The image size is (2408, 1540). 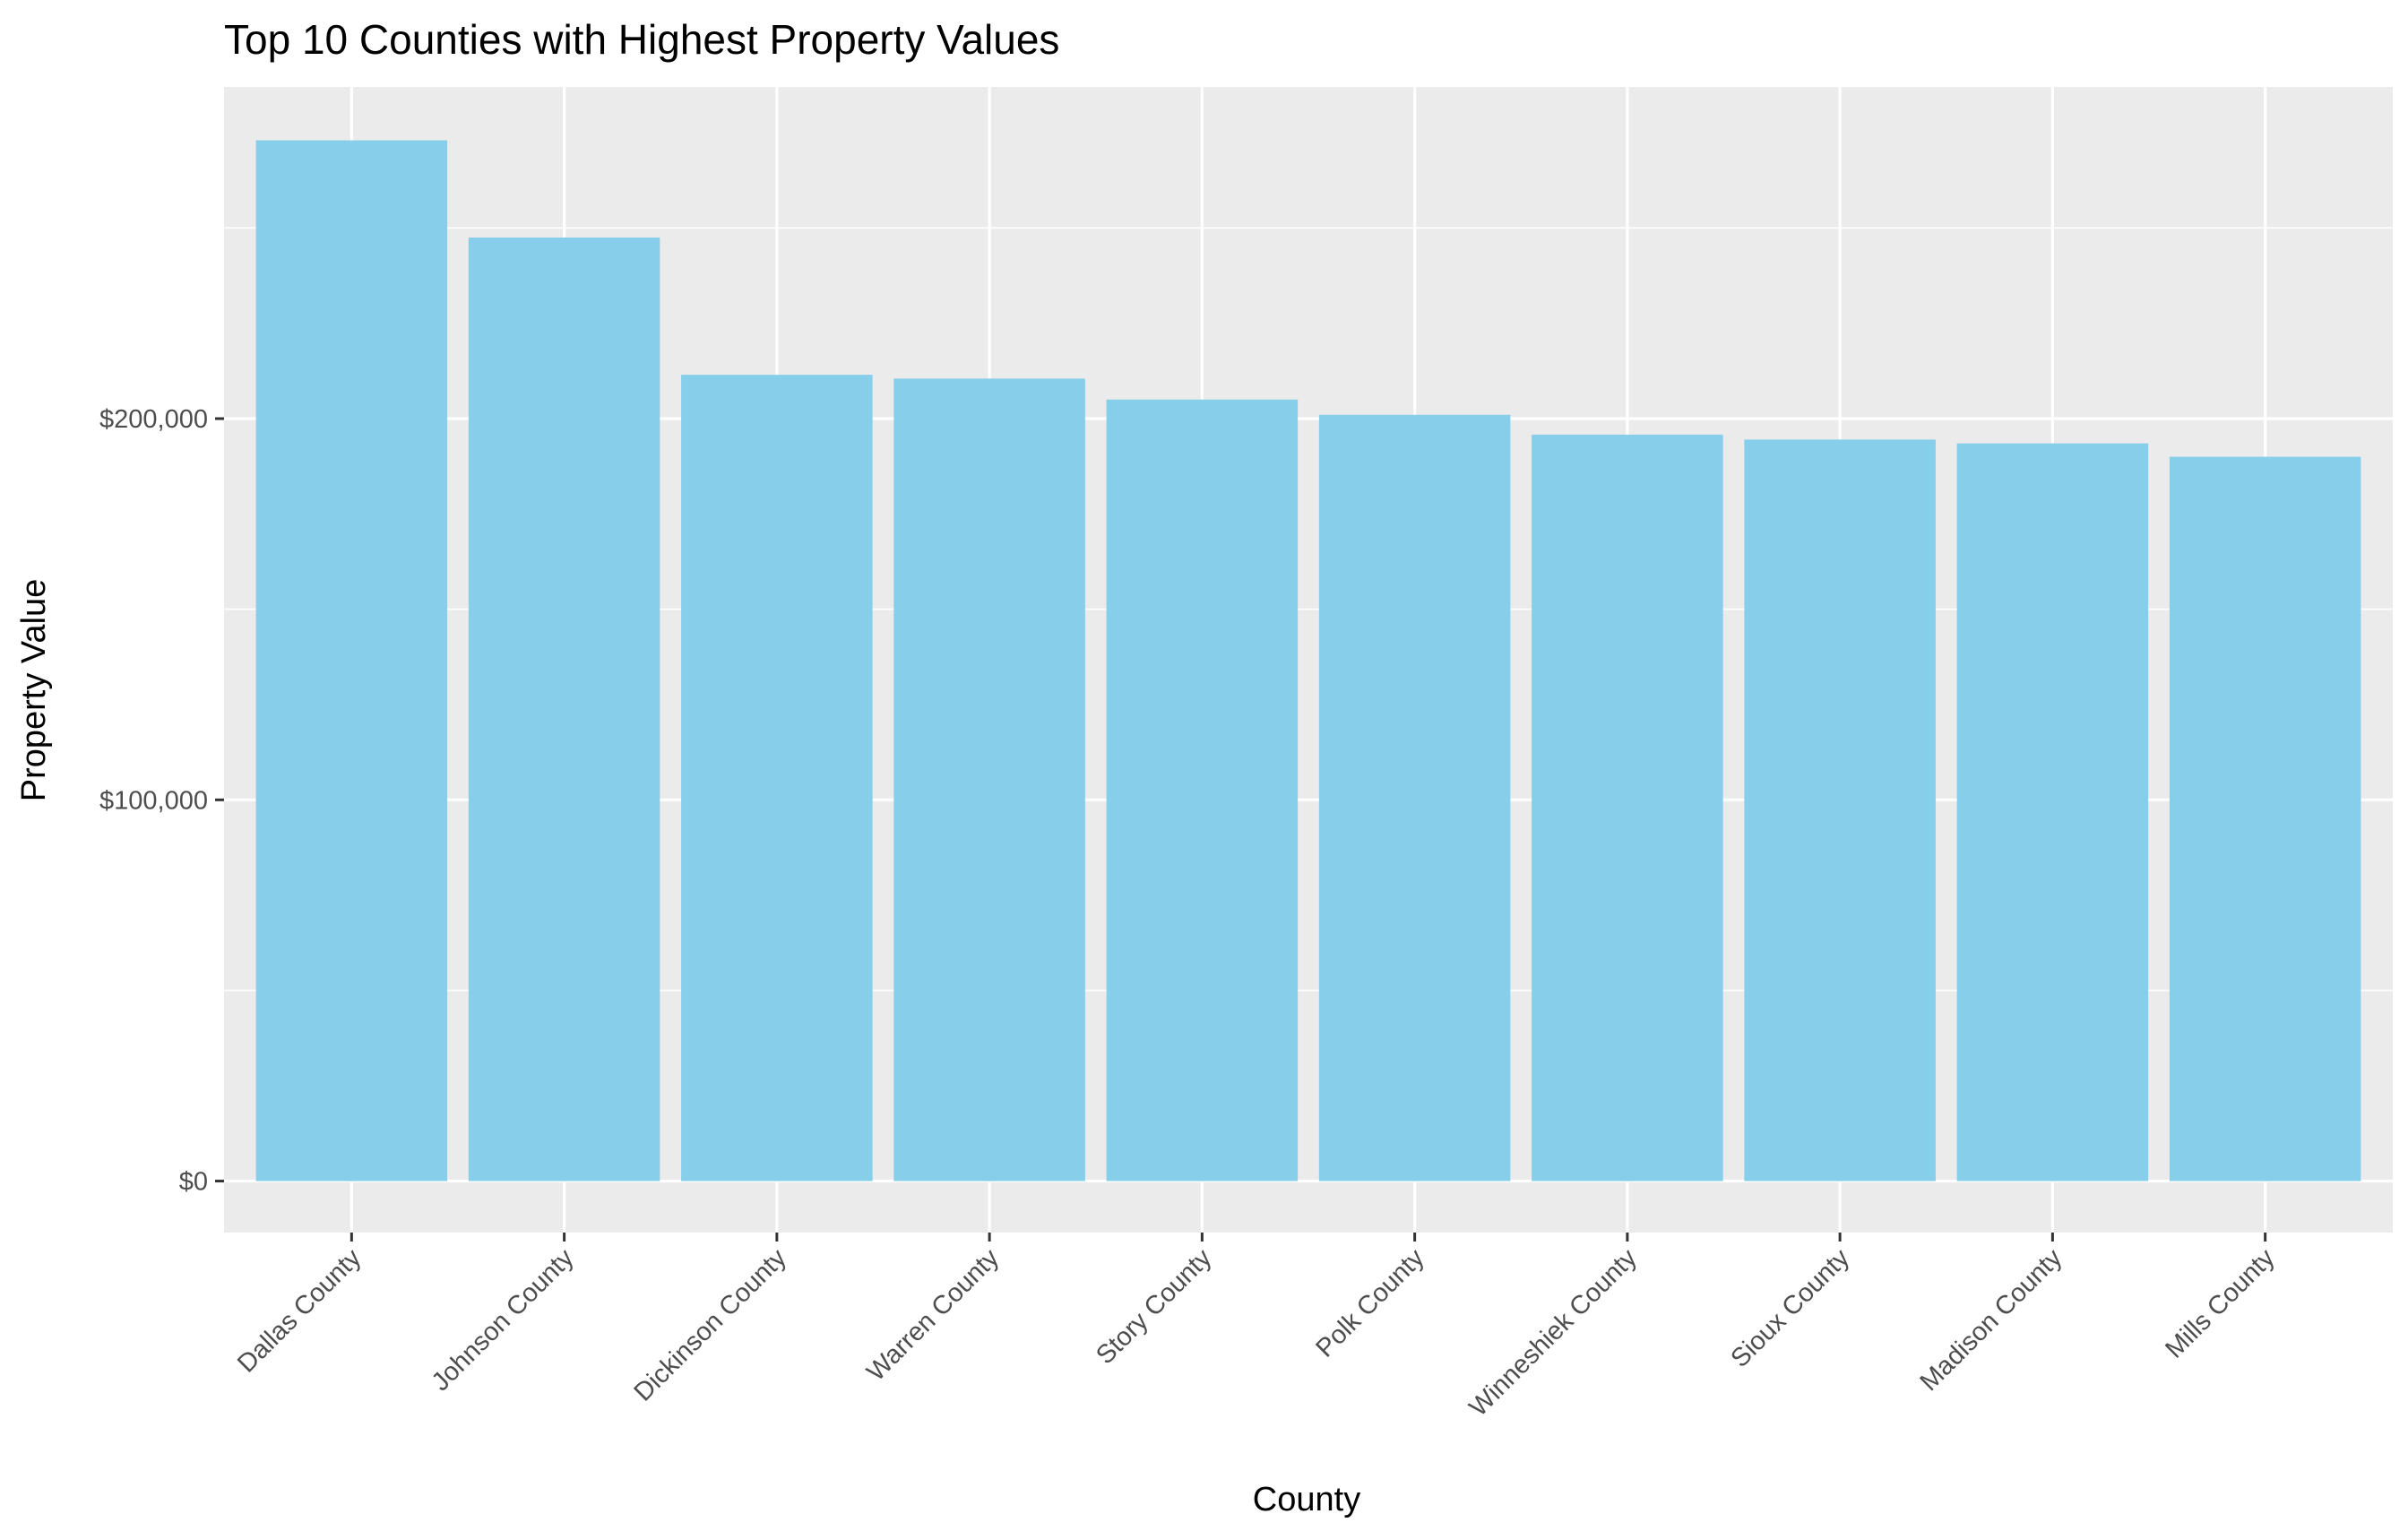 What do you see at coordinates (193, 1182) in the screenshot?
I see `y-tick-label: $0` at bounding box center [193, 1182].